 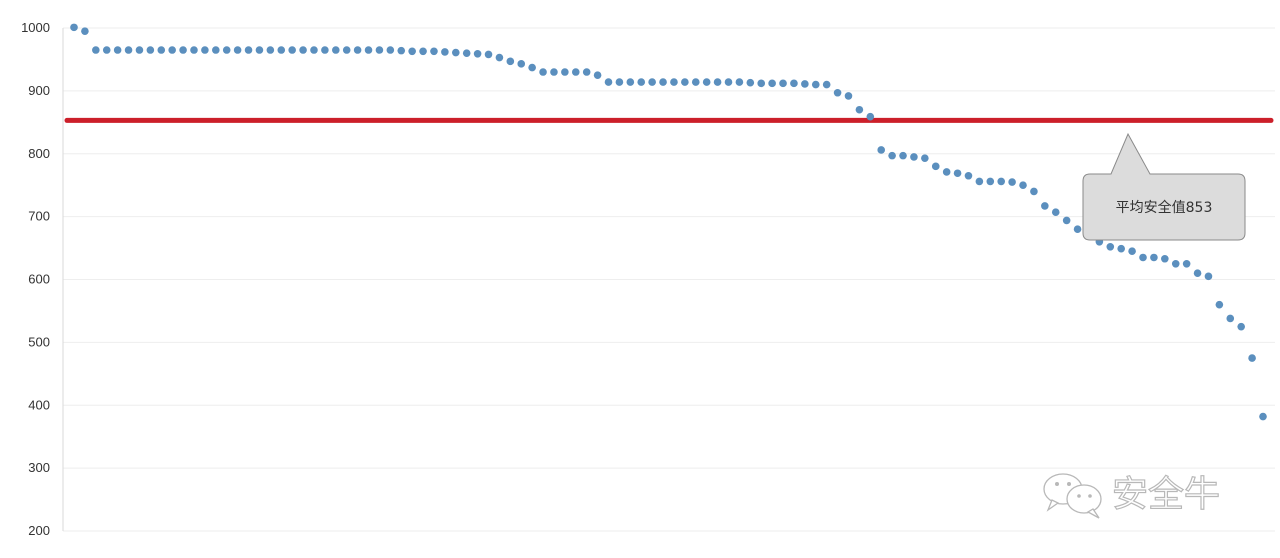 I want to click on y-tick-label: 500, so click(x=39, y=341).